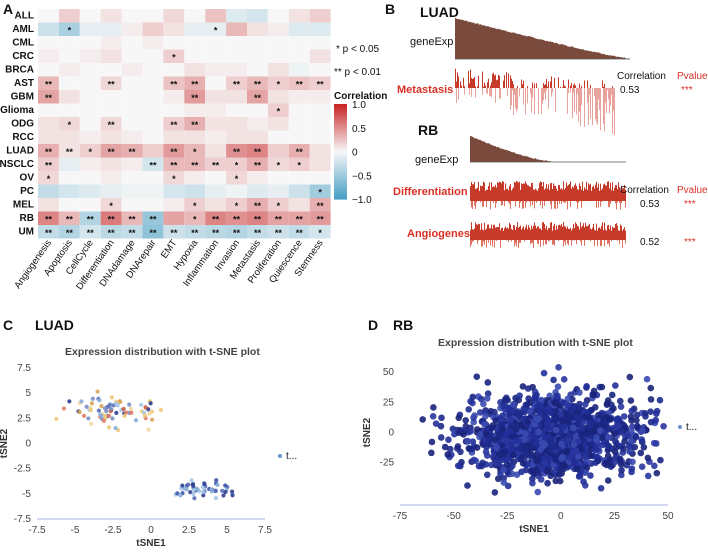 This screenshot has height=559, width=708. Describe the element at coordinates (650, 204) in the screenshot. I see `rb-differentiation-correlation: 0.53` at that location.